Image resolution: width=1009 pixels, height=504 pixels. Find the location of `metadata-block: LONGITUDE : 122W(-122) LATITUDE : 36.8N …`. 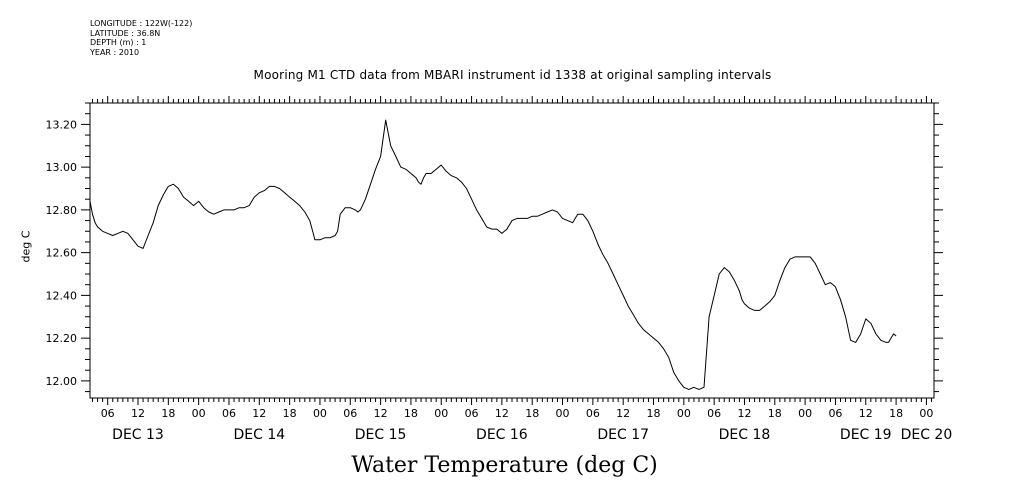

metadata-block: LONGITUDE : 122W(-122) LATITUDE : 36.8N … is located at coordinates (141, 38).